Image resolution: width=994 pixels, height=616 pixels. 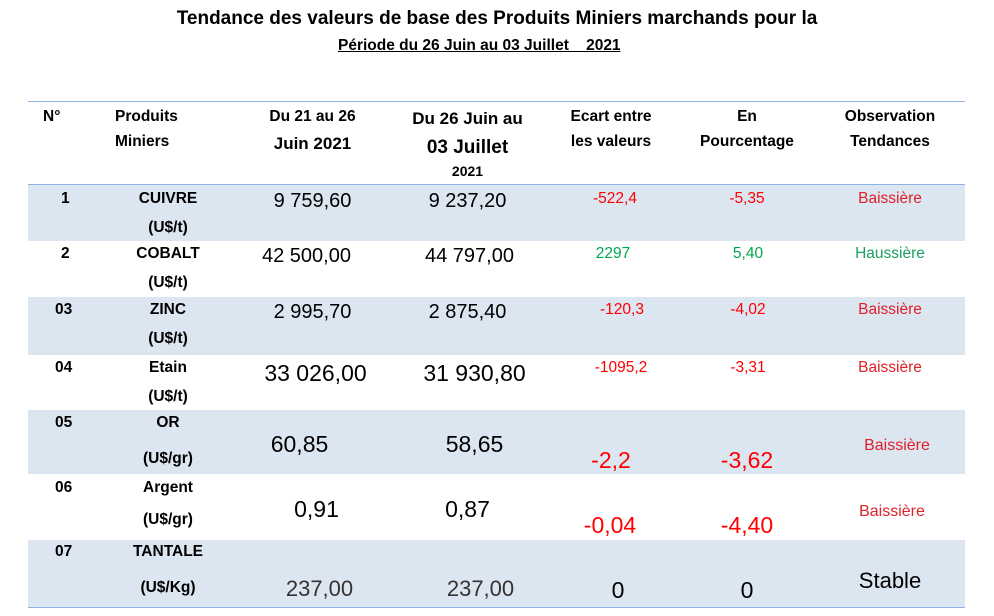 What do you see at coordinates (467, 147) in the screenshot?
I see `header-period2-line2: 03 Juillet` at bounding box center [467, 147].